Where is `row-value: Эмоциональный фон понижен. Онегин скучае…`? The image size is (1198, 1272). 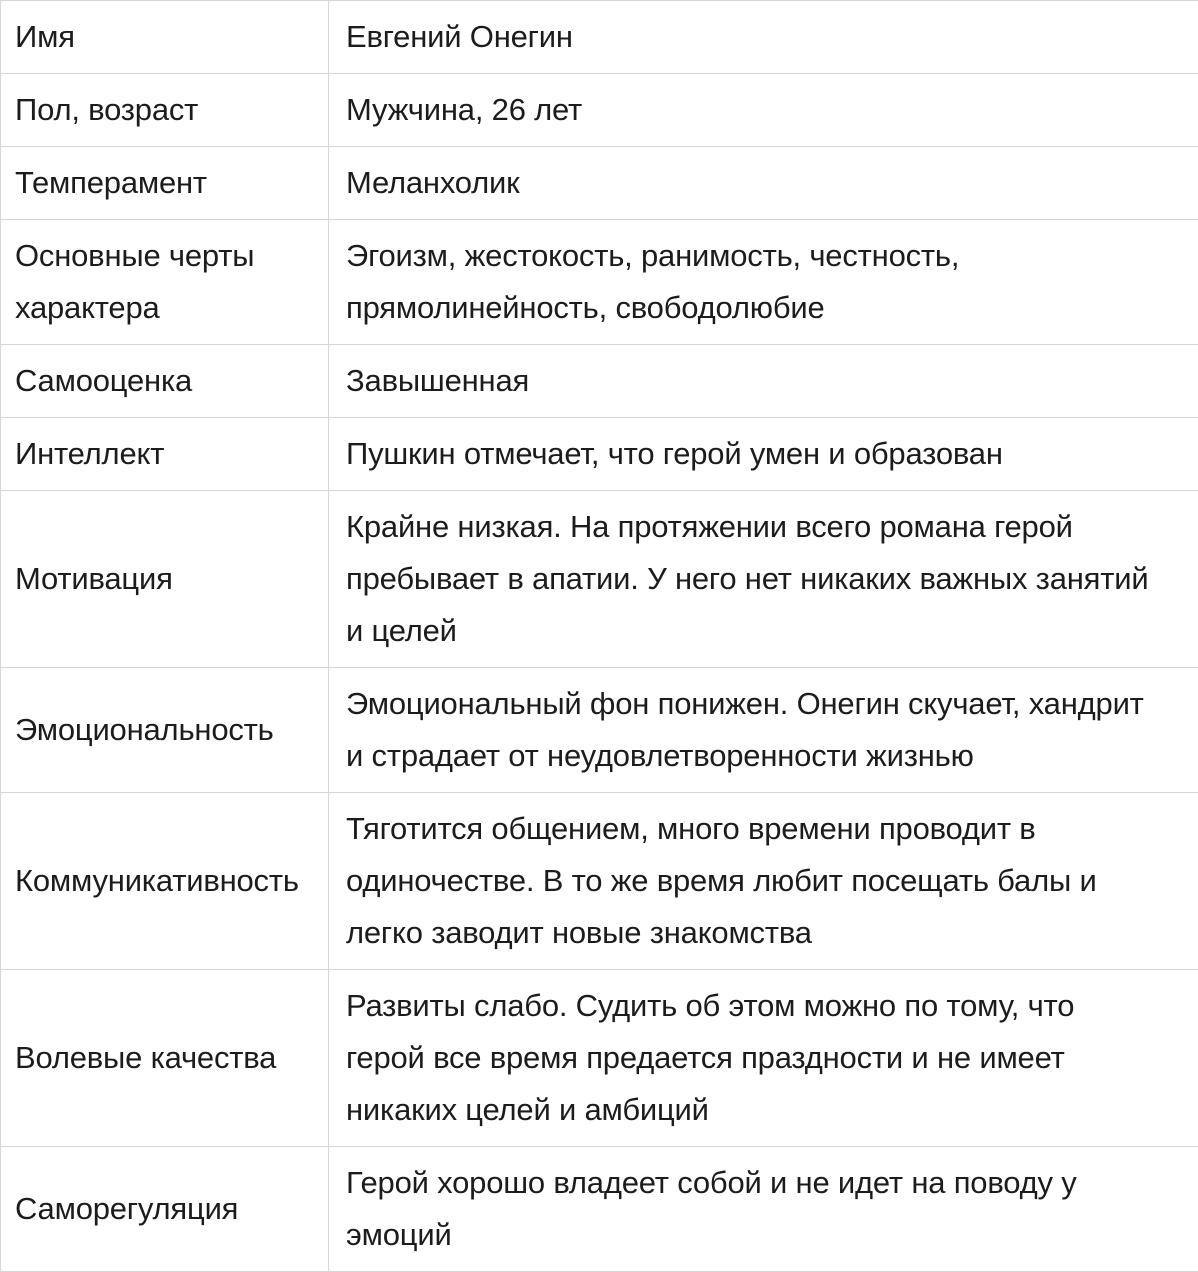 row-value: Эмоциональный фон понижен. Онегин скучае… is located at coordinates (763, 730).